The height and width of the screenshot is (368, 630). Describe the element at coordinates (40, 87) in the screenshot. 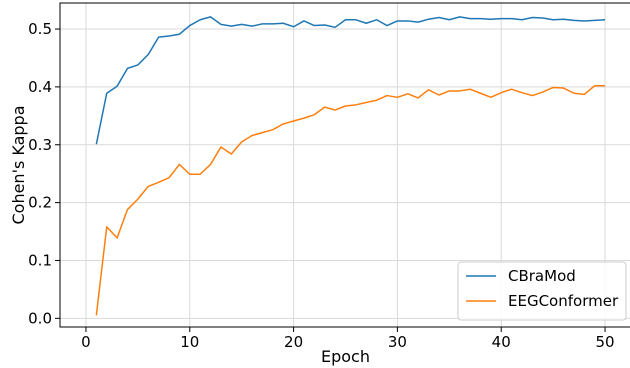

I see `y-tick-label: 0.4` at that location.